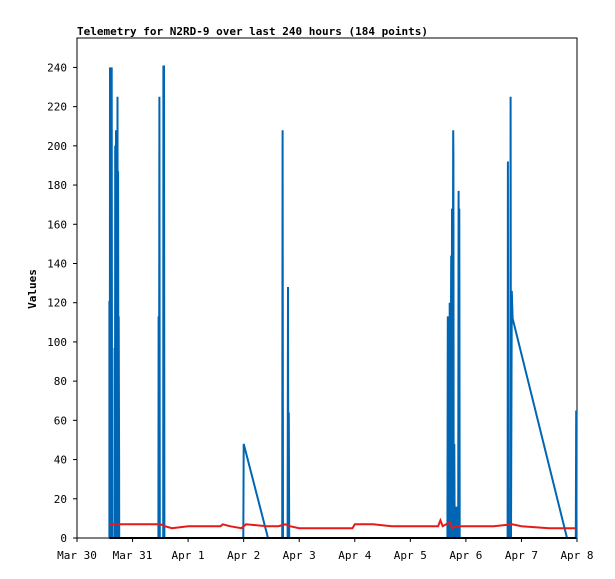 Image resolution: width=615 pixels, height=579 pixels. I want to click on y-tick-label: 60, so click(60, 420).